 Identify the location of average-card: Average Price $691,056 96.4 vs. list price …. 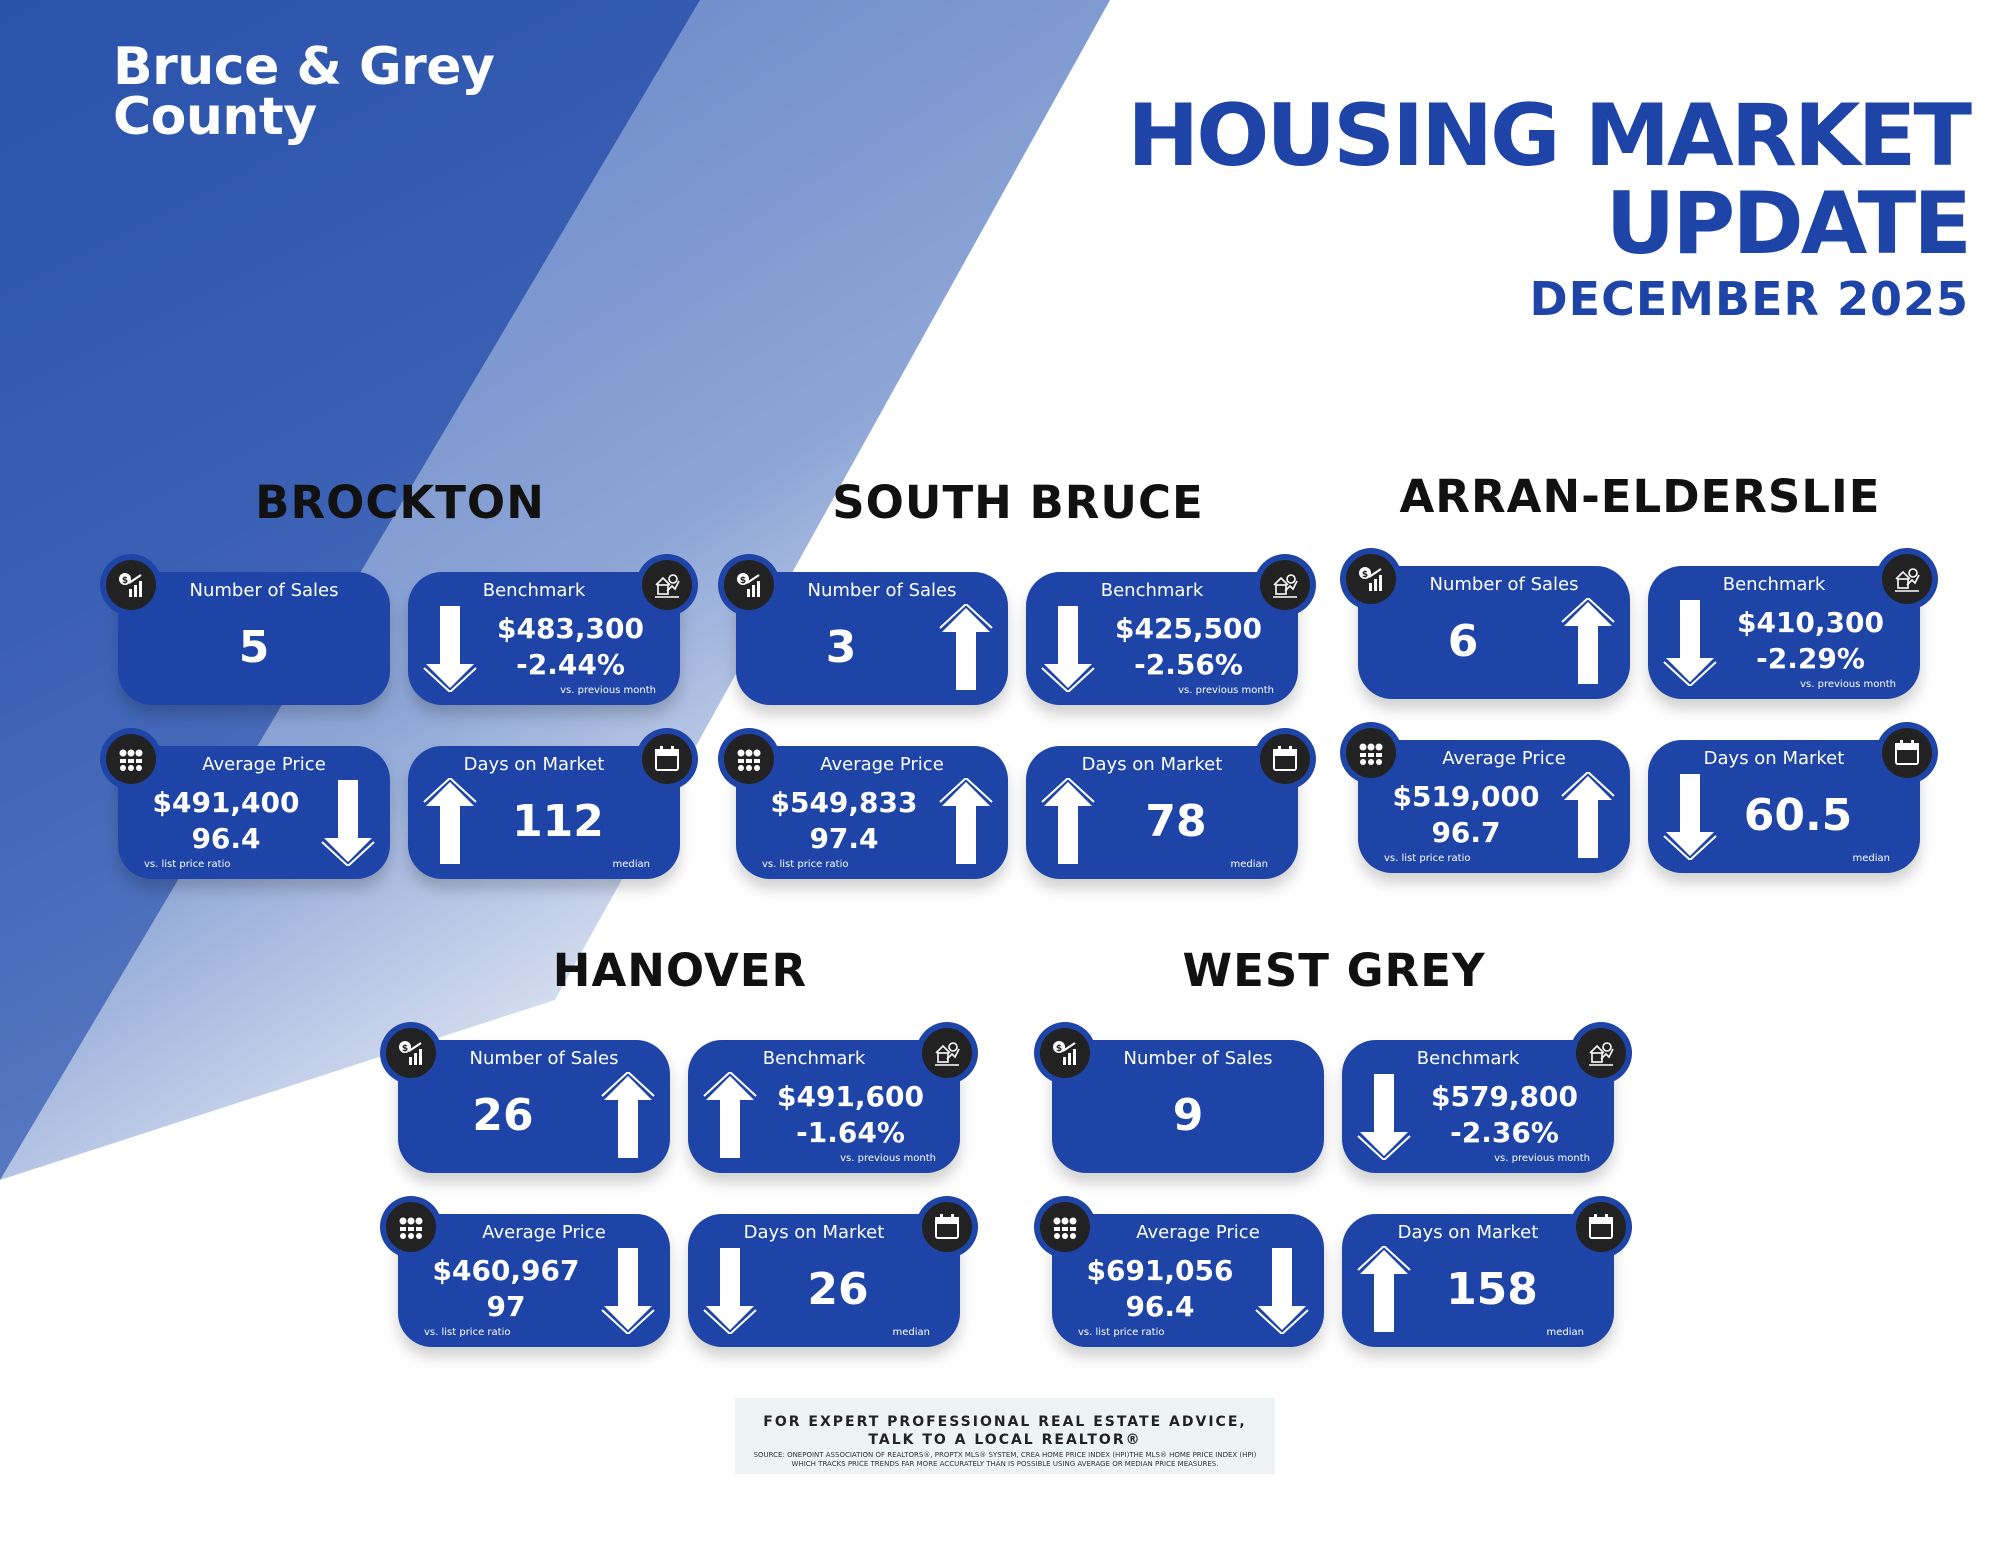
(1179, 1271).